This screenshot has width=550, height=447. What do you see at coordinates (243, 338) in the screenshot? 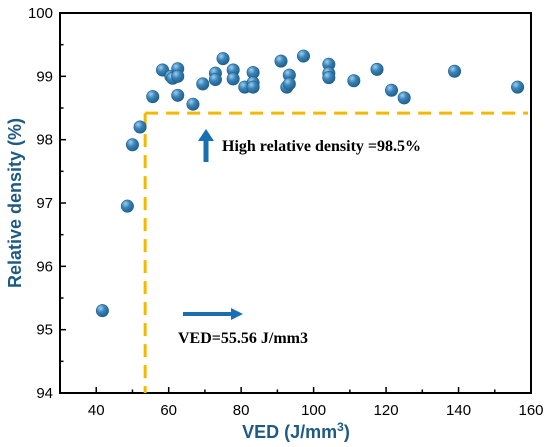
I see `ved-annotation-text: VED=55.56 J/mm3` at bounding box center [243, 338].